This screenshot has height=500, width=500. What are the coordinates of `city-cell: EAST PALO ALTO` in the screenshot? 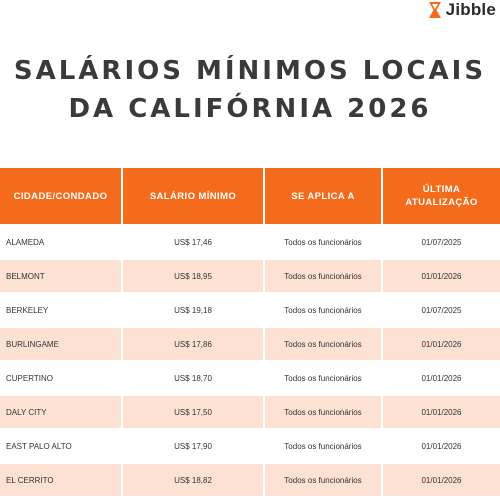 It's located at (61, 446).